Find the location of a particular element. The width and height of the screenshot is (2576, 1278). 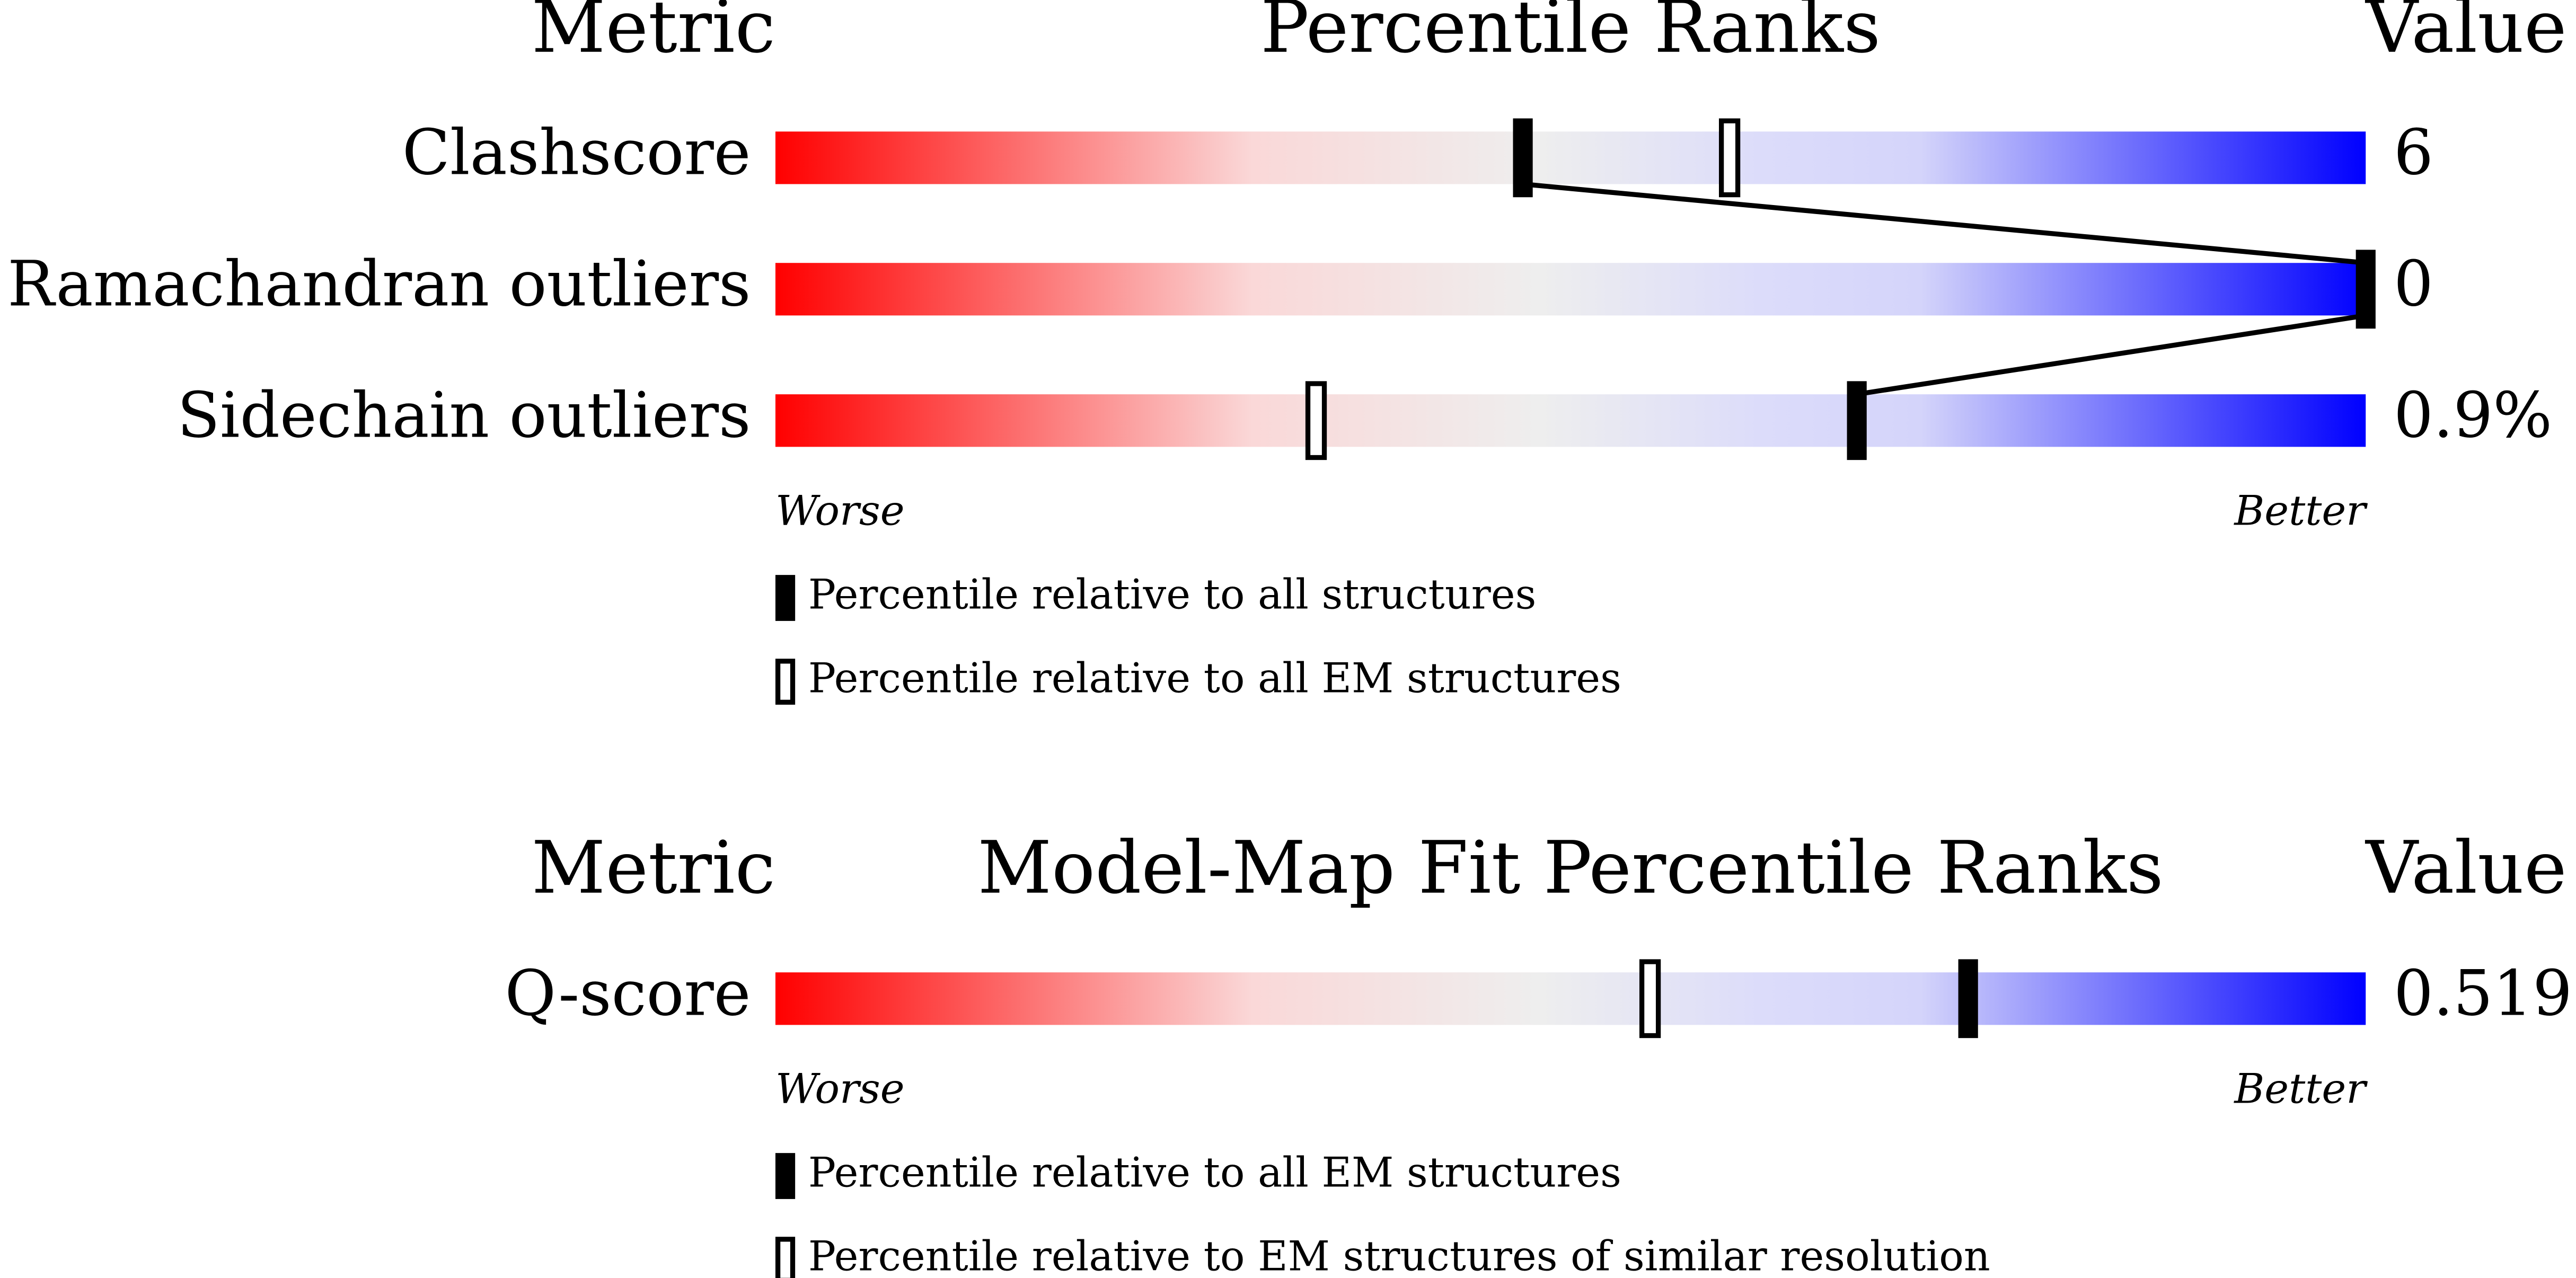

metric-value: 6 is located at coordinates (2413, 152).